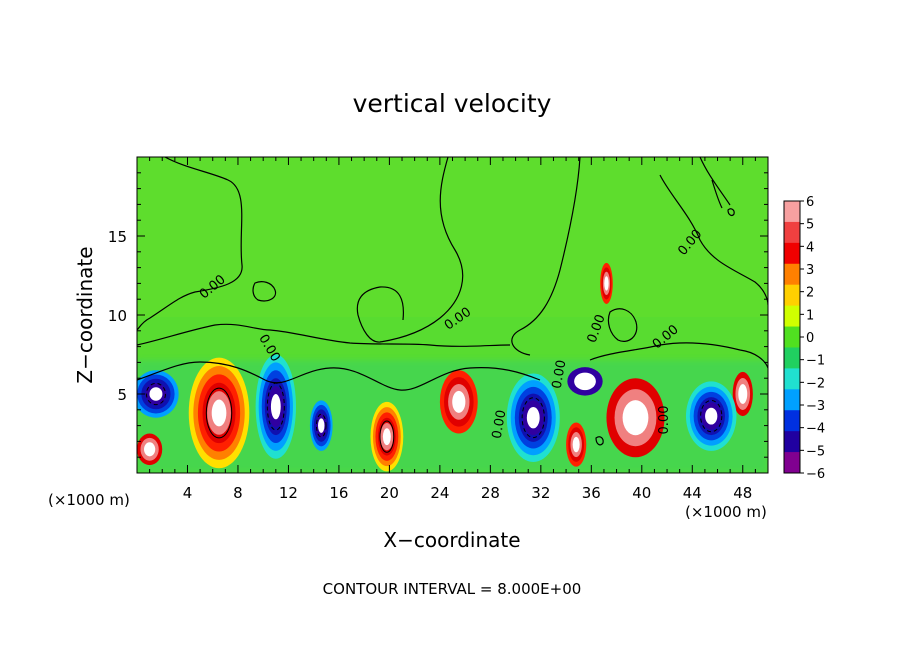  What do you see at coordinates (389, 493) in the screenshot?
I see `x-tick-label: 20` at bounding box center [389, 493].